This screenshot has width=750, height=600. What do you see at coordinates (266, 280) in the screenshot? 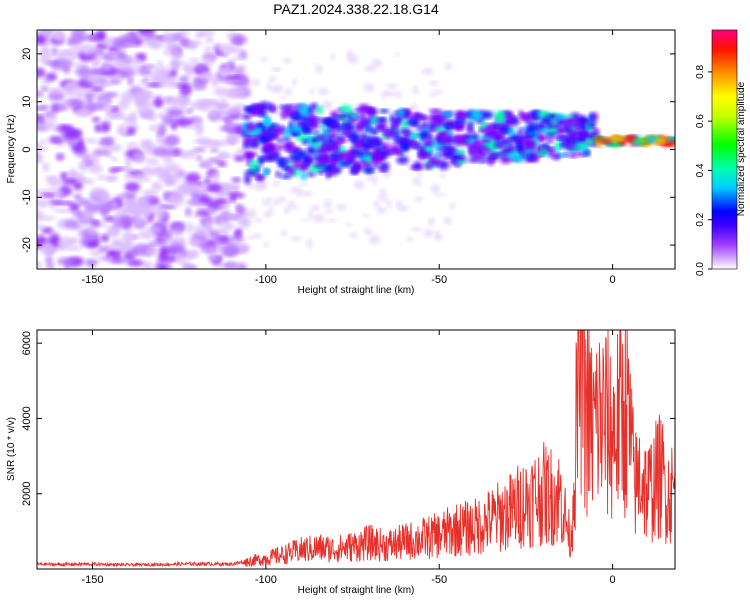
I see `spectrogram-x-tick-label: -100` at bounding box center [266, 280].